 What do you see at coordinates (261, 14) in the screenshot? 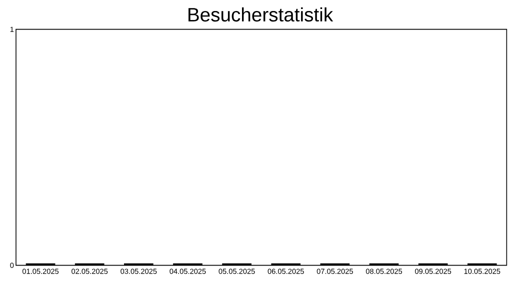
I see `chart-title: Besucherstatistik` at bounding box center [261, 14].